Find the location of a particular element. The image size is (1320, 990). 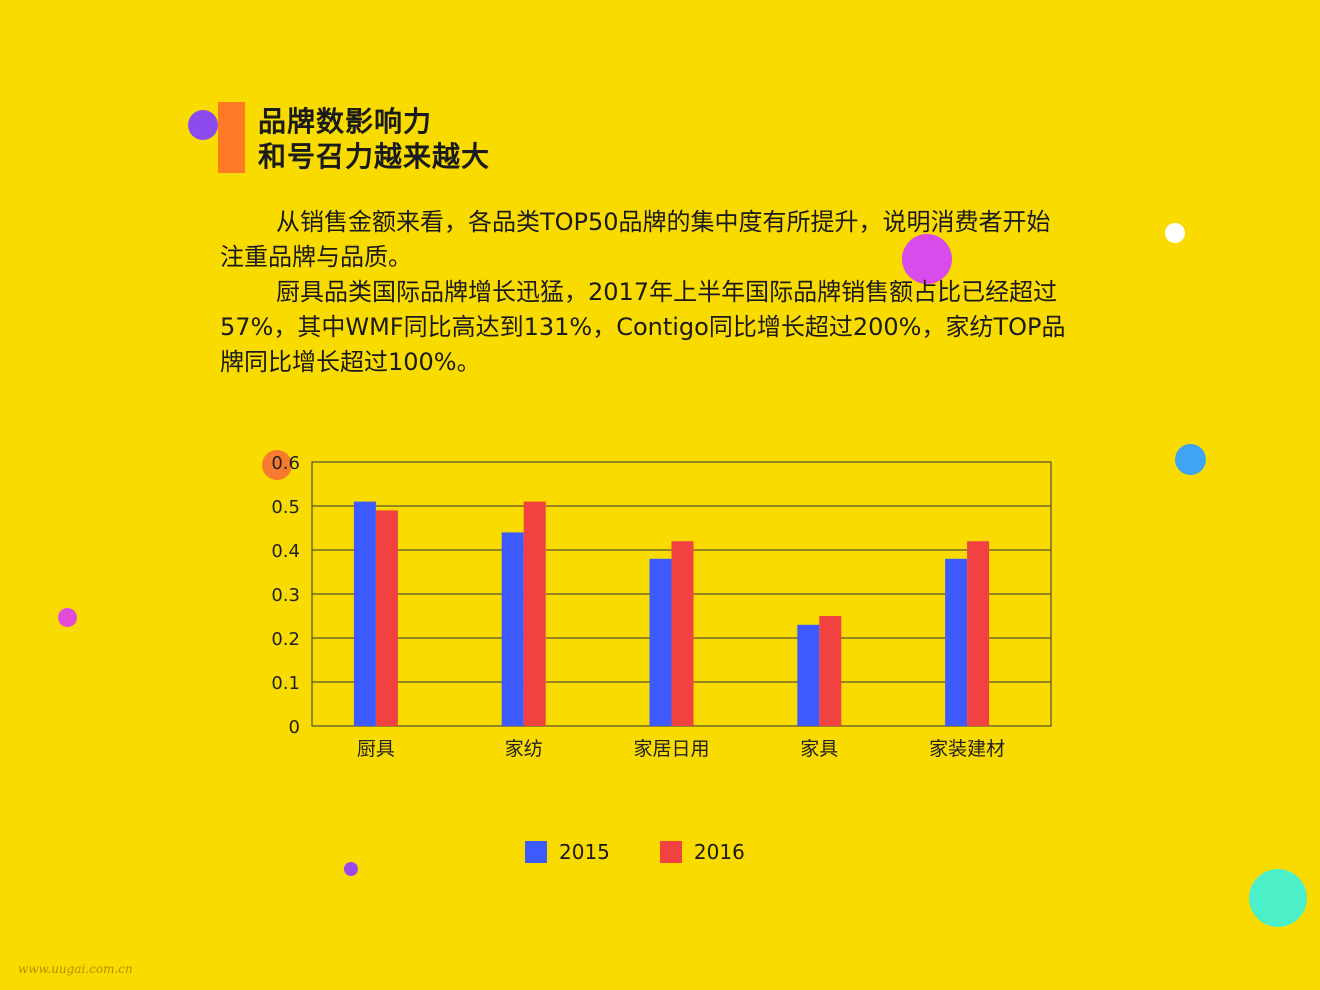

y-tick-label: 0.6 is located at coordinates (285, 463).